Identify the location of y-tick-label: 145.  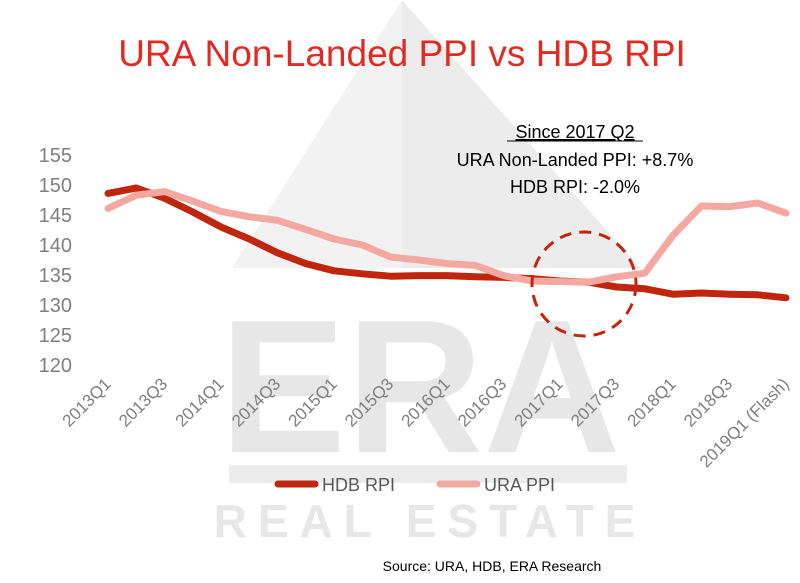
(55, 216).